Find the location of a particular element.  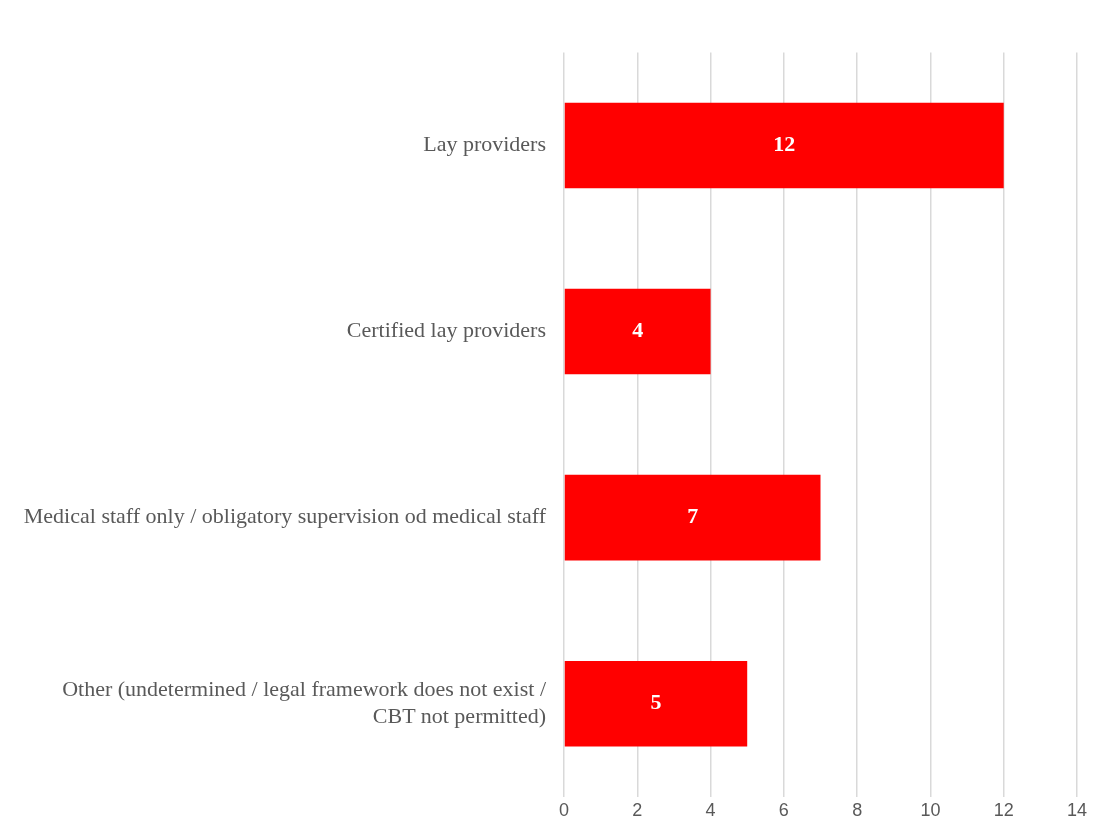

y-tick-label: Lay providers is located at coordinates (484, 144).